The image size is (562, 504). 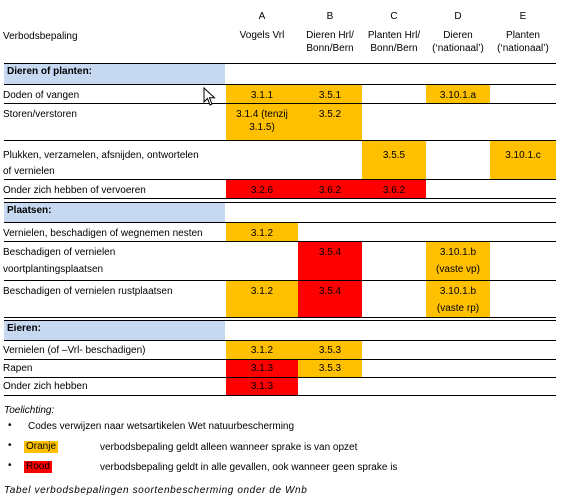 I want to click on cell-r10-a: 3.1.3, so click(x=262, y=386).